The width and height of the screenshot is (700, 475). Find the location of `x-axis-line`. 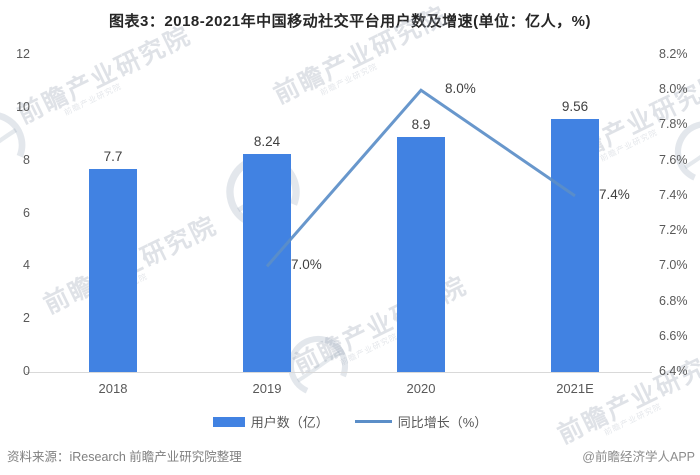

x-axis-line is located at coordinates (339, 372).